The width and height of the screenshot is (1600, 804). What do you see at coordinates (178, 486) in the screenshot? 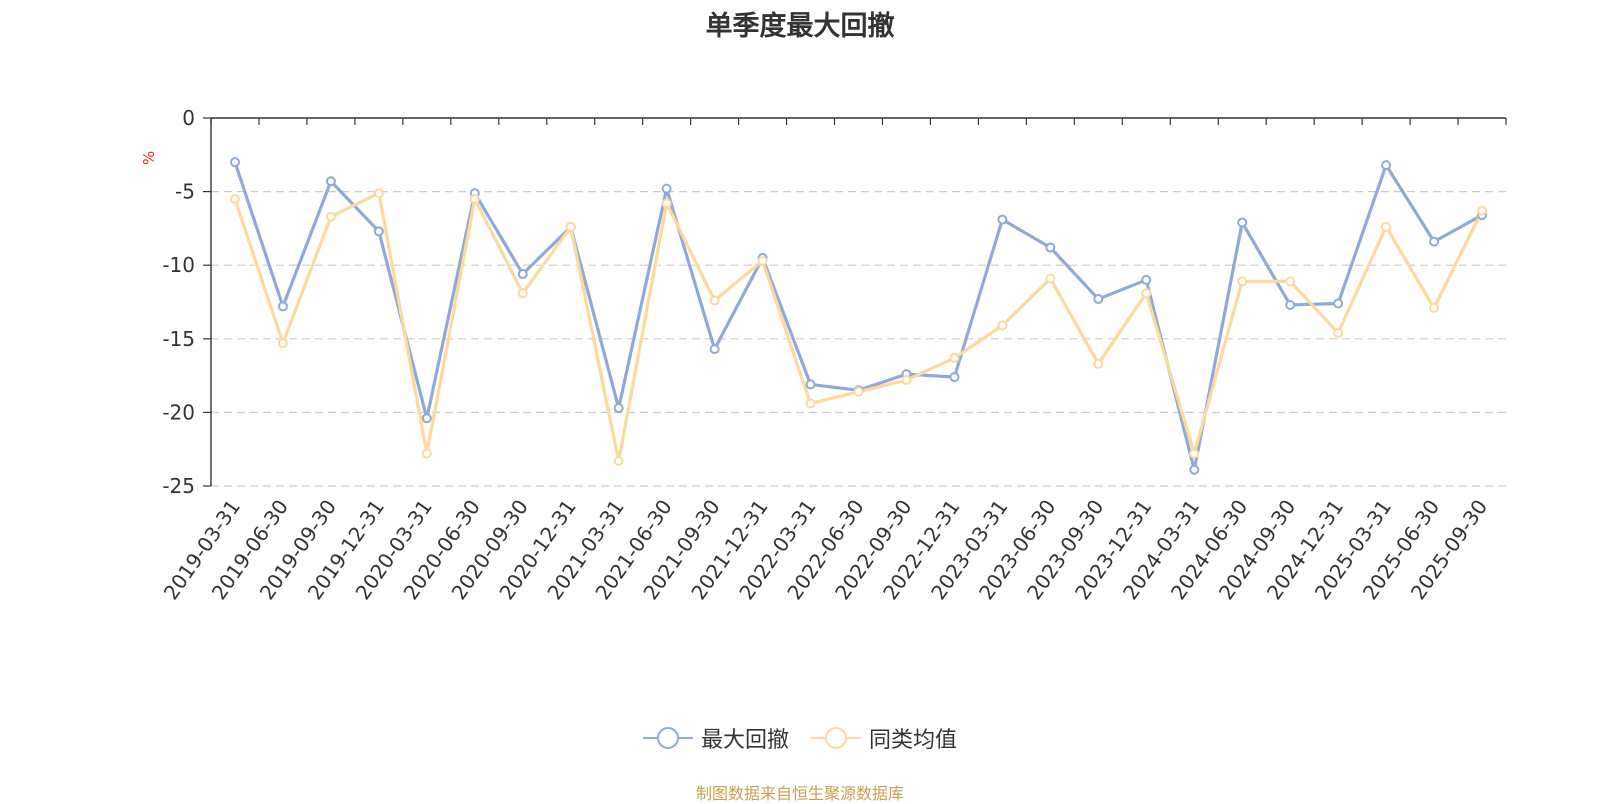
I see `y-tick-label: -25` at bounding box center [178, 486].